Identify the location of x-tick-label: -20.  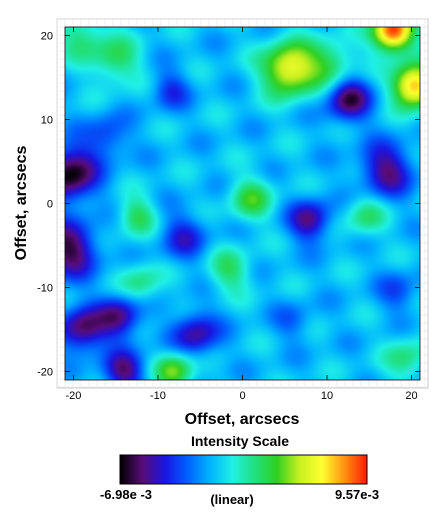
(73, 396).